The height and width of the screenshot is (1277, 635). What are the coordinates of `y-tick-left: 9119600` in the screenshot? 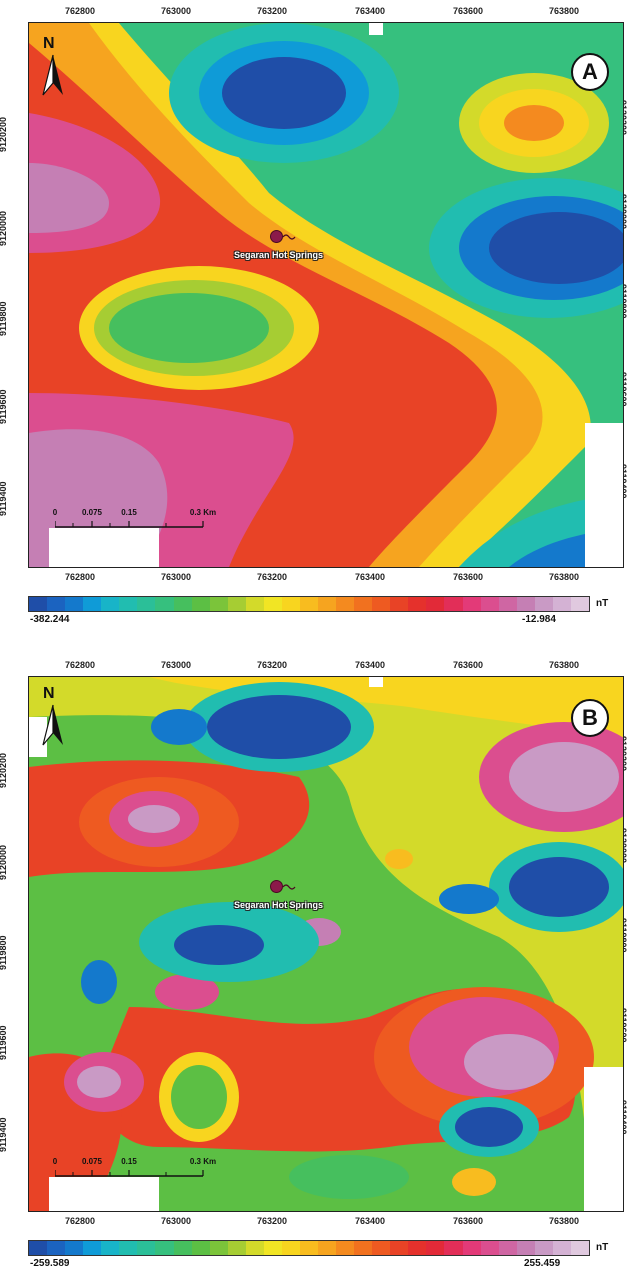 It's located at (4, 406).